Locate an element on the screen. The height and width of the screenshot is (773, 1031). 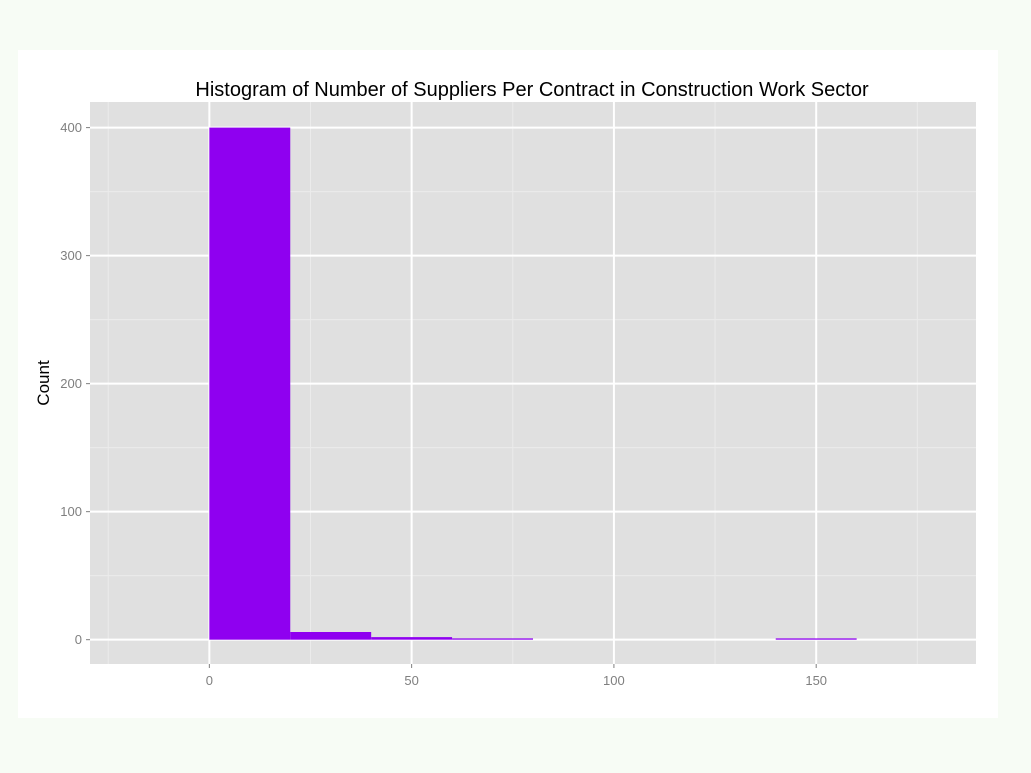
y-axis-title: Count is located at coordinates (43, 383).